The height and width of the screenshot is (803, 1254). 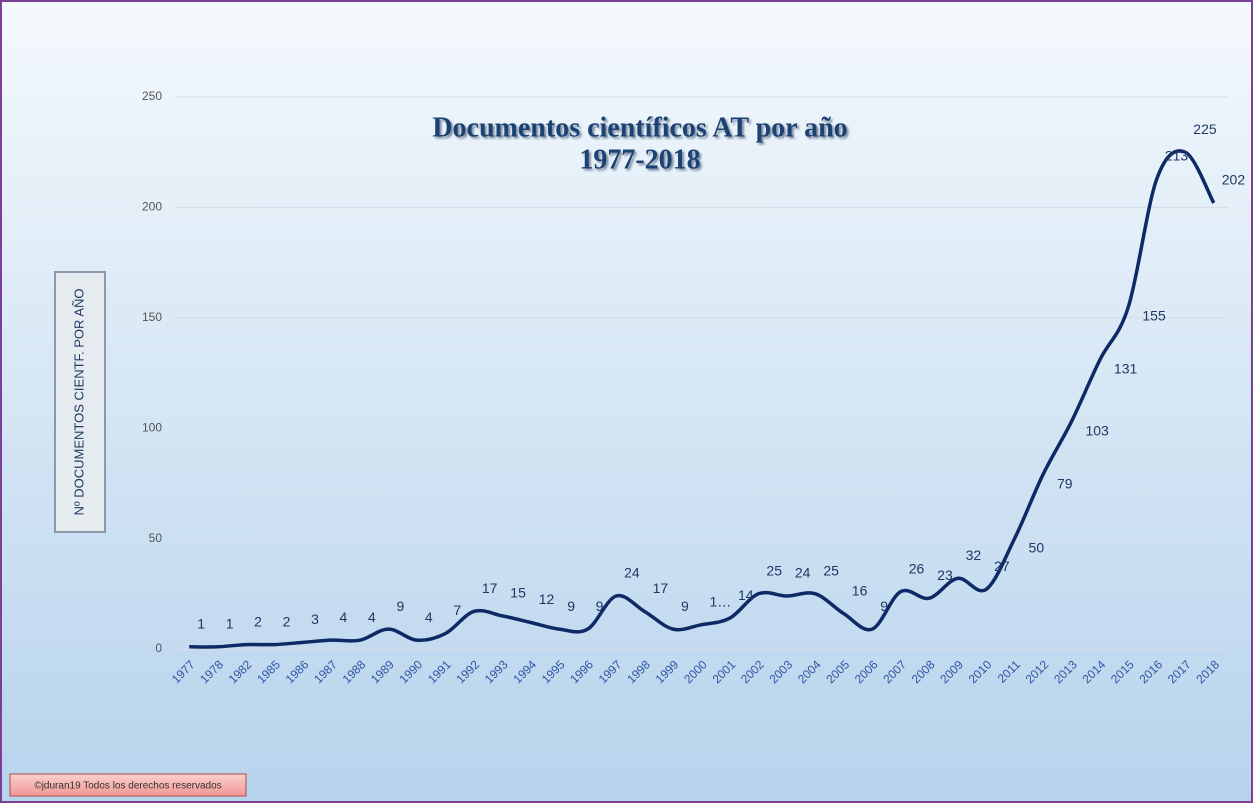 What do you see at coordinates (152, 317) in the screenshot?
I see `y-tick-label: 150` at bounding box center [152, 317].